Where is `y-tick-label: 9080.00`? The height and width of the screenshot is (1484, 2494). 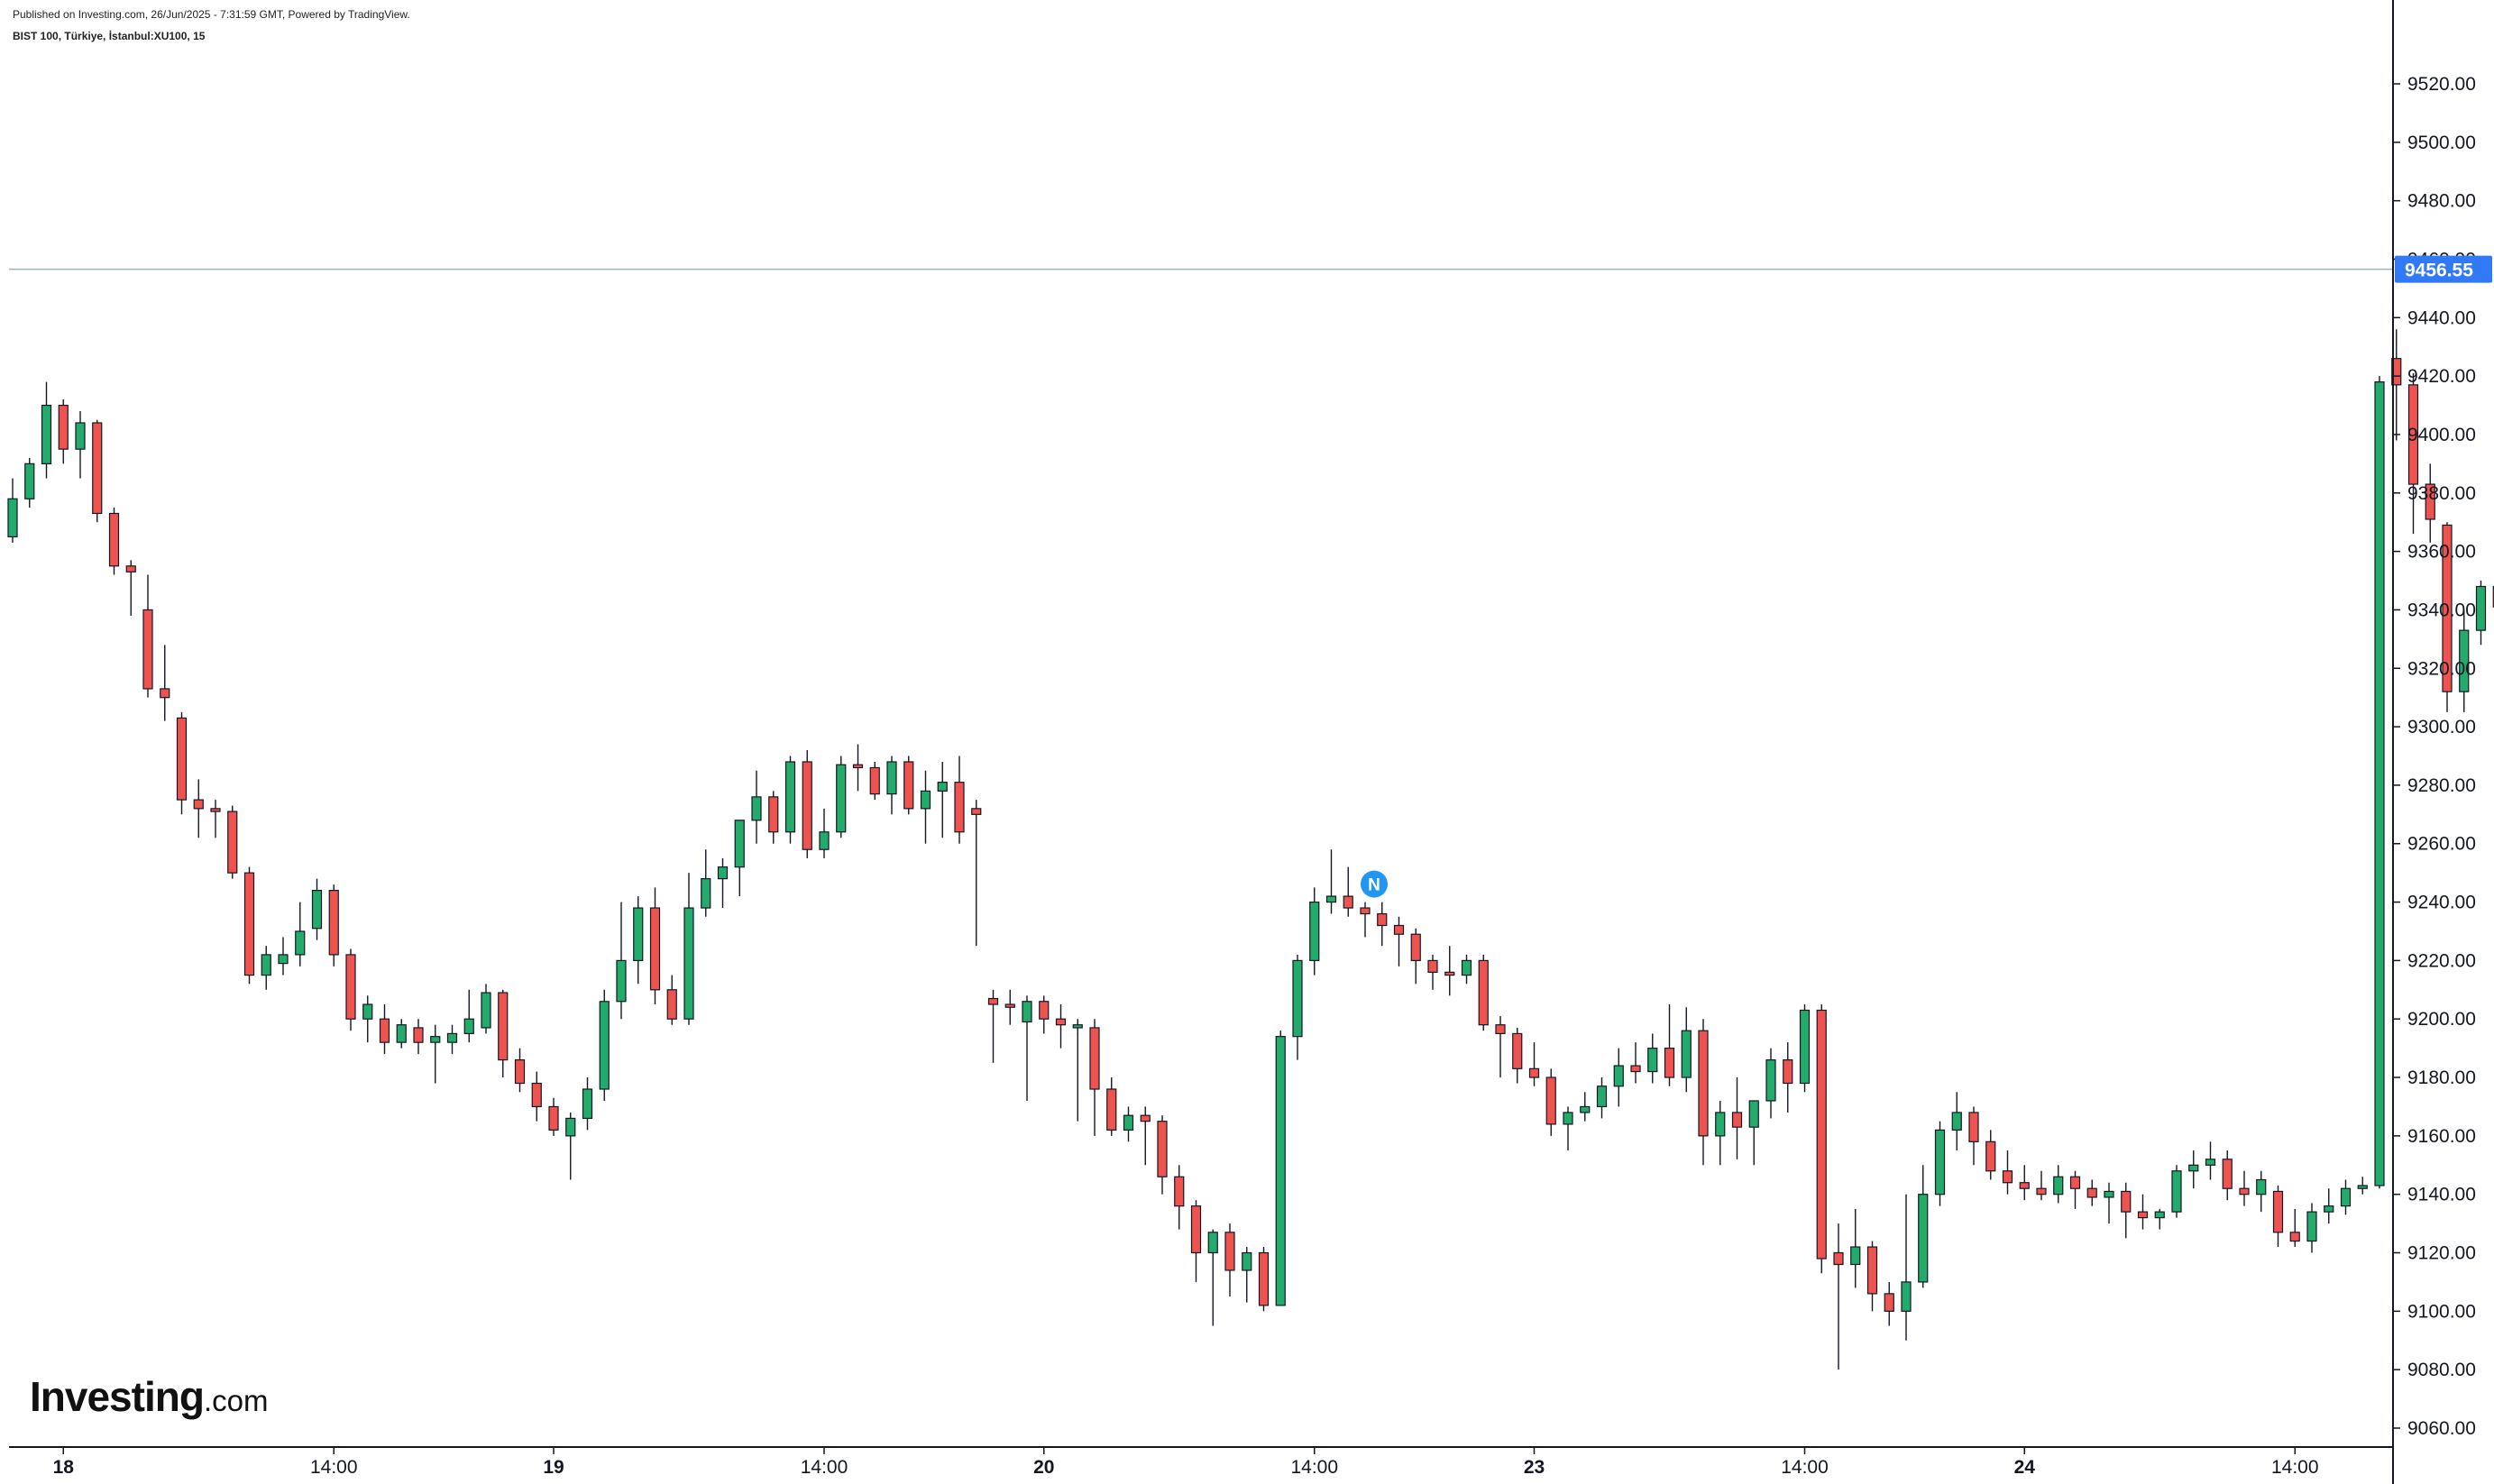
y-tick-label: 9080.00 is located at coordinates (2442, 1370).